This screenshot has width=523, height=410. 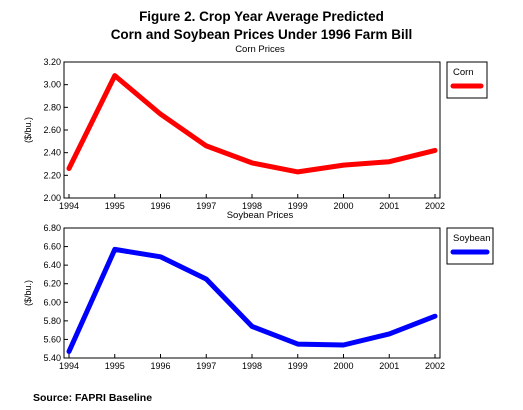 What do you see at coordinates (52, 321) in the screenshot?
I see `soybean-ytick-label: 5.80` at bounding box center [52, 321].